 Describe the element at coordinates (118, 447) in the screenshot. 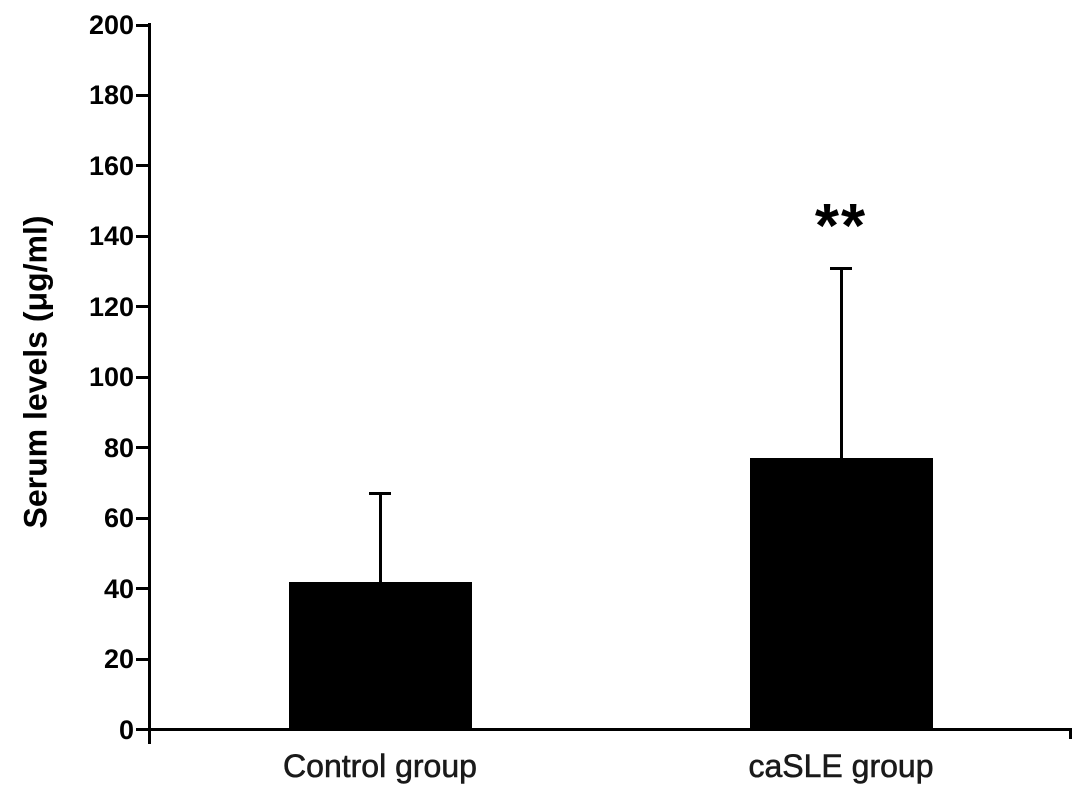

I see `y-tick-label: 80` at that location.